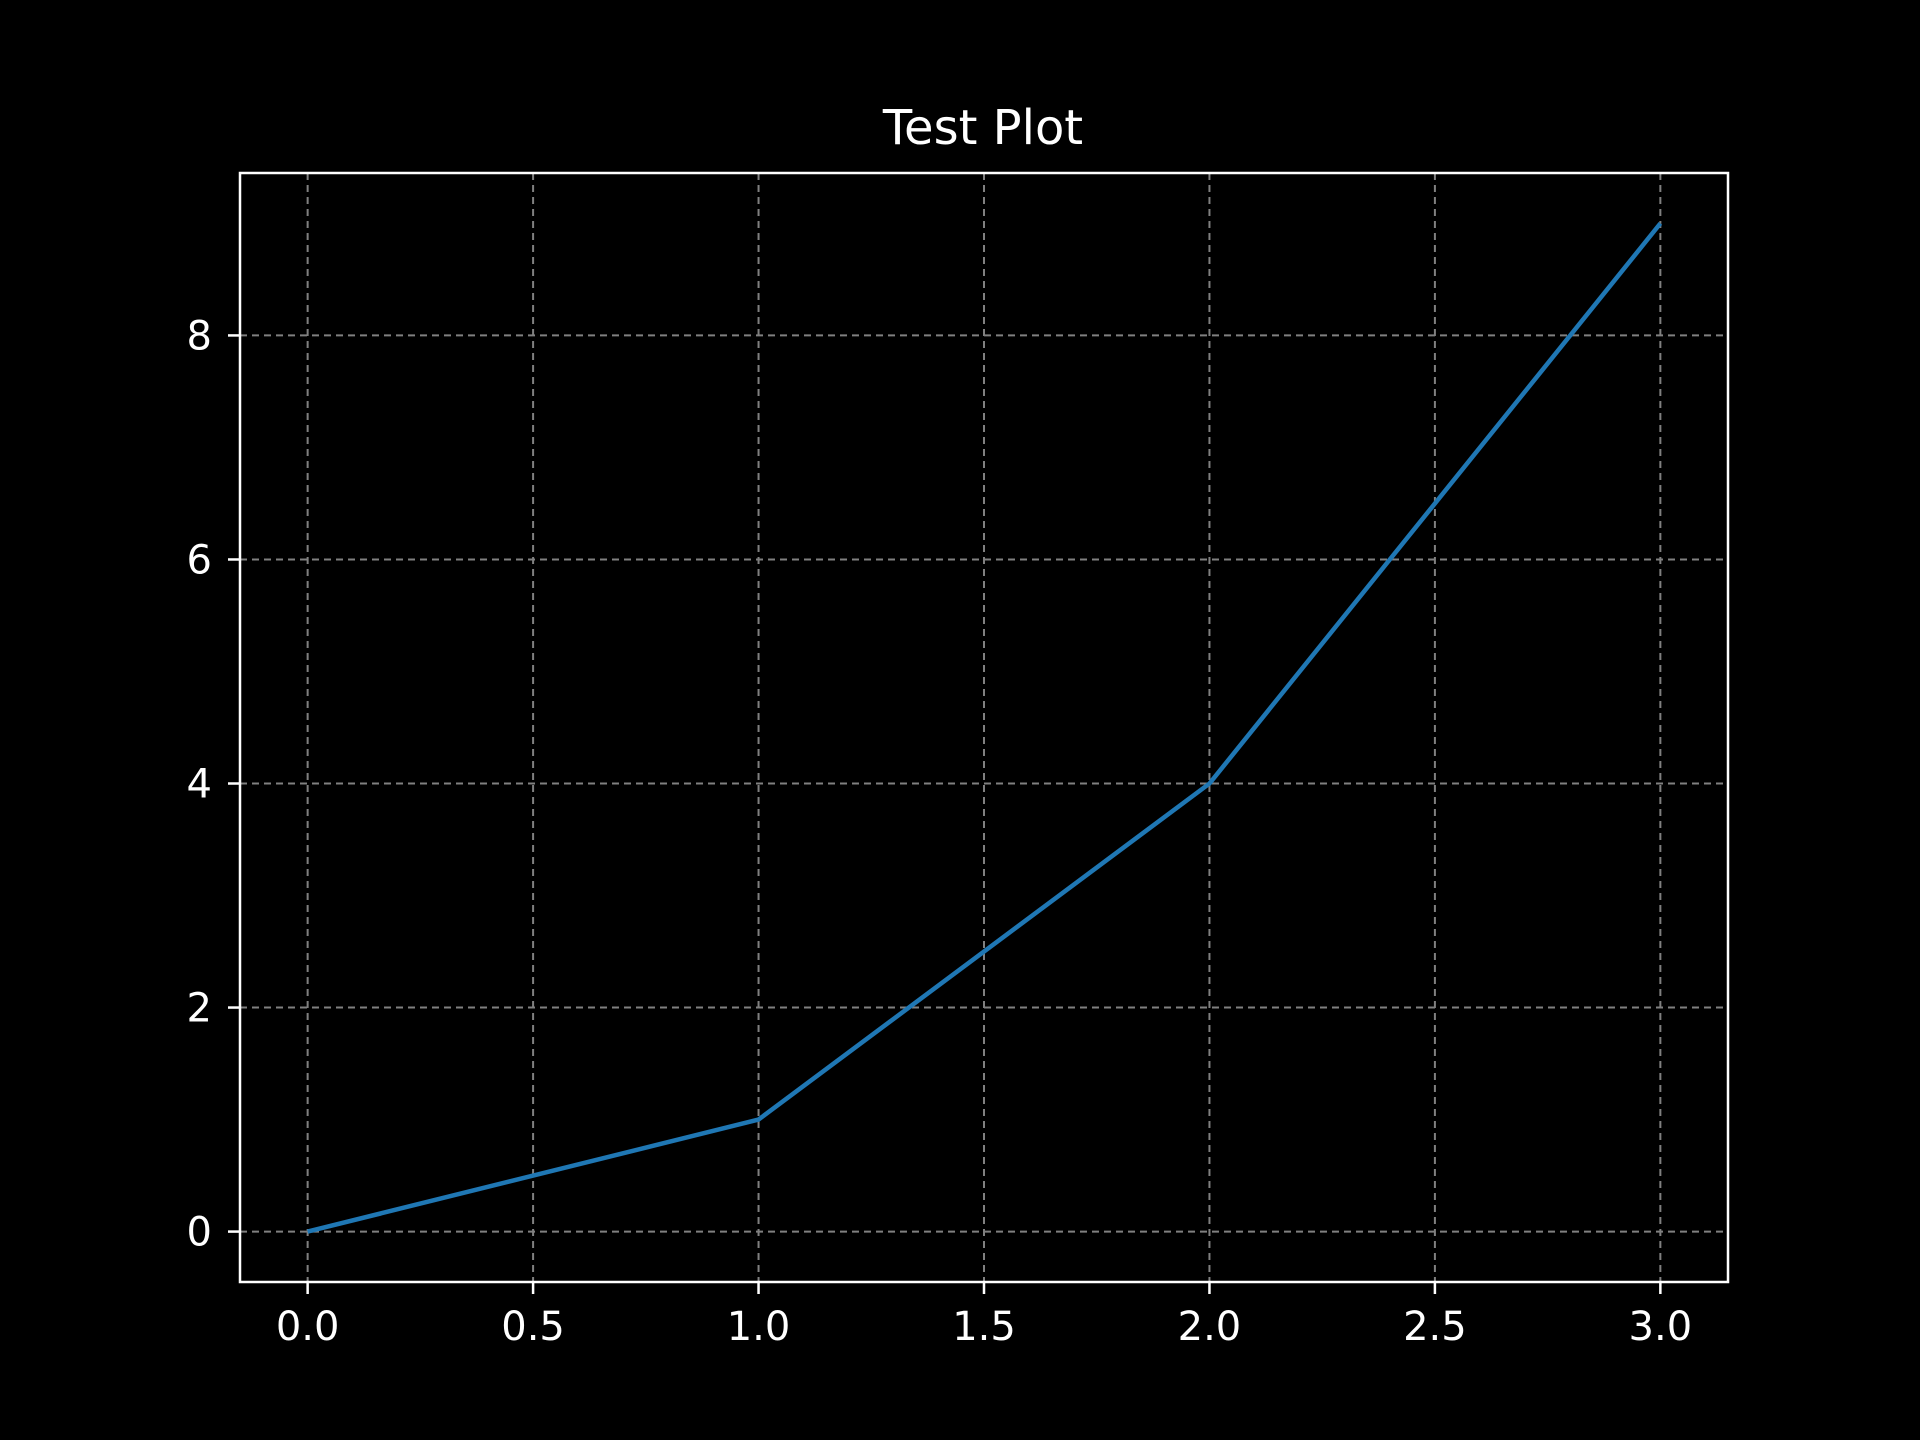 This screenshot has width=1920, height=1440. I want to click on x-tick-label: 1.0, so click(759, 1327).